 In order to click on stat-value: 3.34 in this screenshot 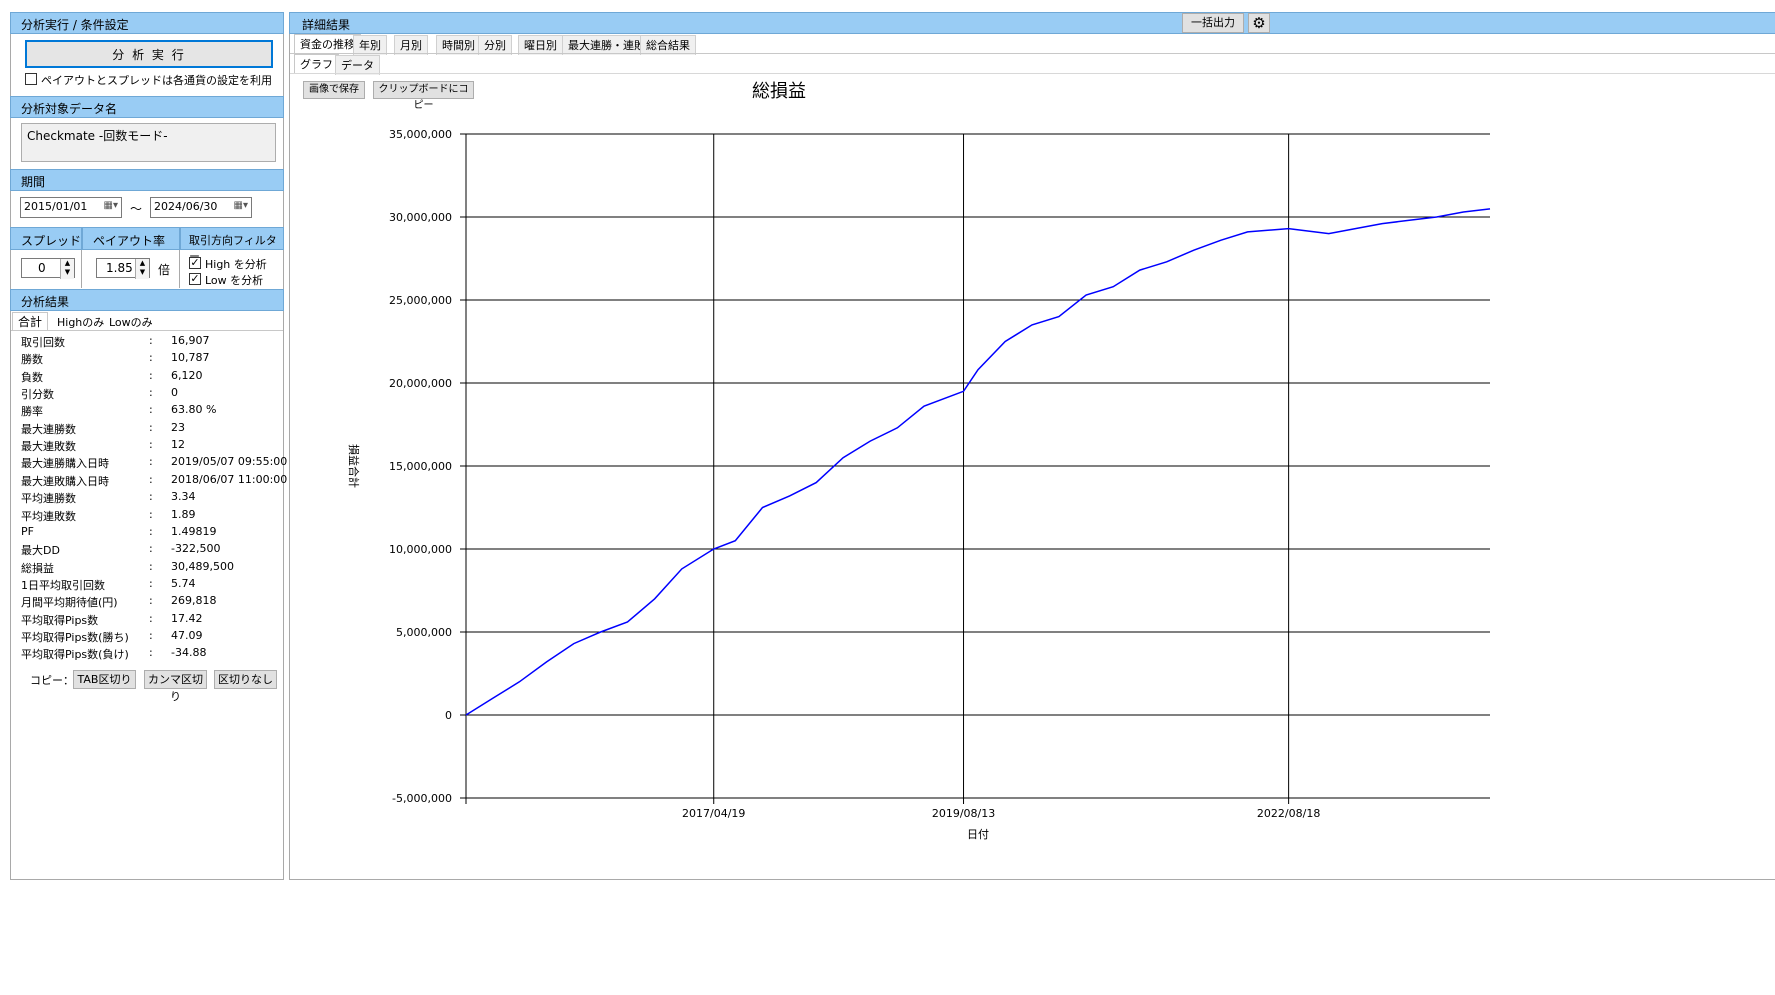, I will do `click(183, 497)`.